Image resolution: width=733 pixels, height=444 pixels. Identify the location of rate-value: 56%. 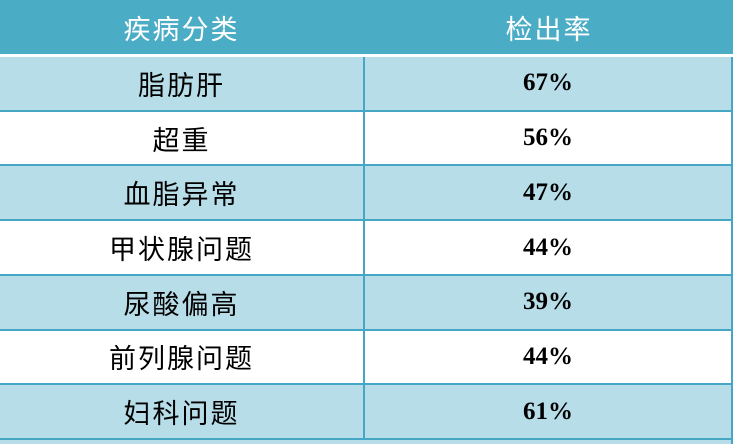
(548, 138).